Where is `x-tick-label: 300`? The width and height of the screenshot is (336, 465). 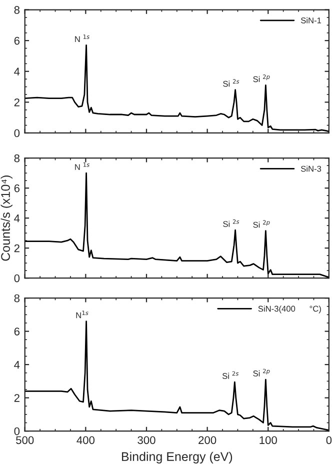
x-tick-label: 300 is located at coordinates (147, 440).